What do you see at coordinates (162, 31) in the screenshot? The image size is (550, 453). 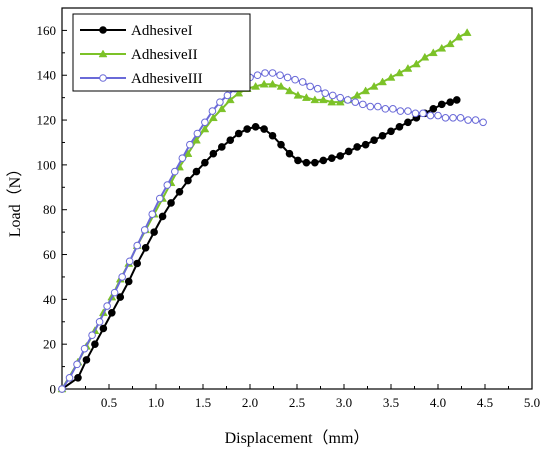 I see `legend-label-series-1: AdhesiveI` at bounding box center [162, 31].